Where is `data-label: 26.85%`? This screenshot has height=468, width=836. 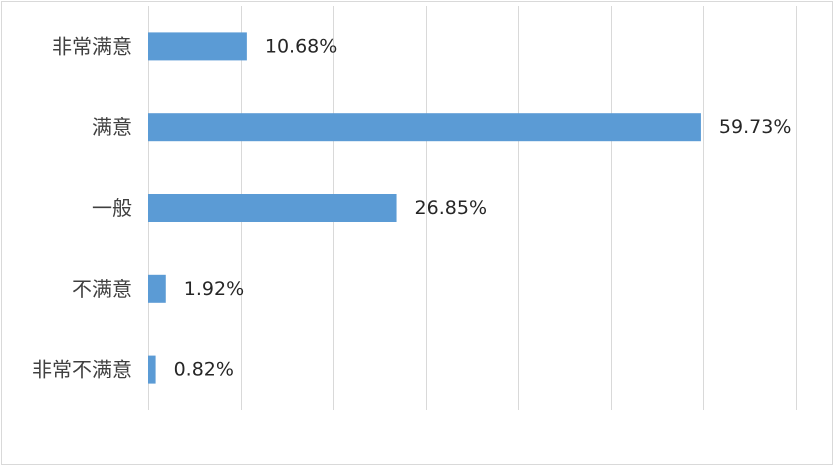
data-label: 26.85% is located at coordinates (451, 208).